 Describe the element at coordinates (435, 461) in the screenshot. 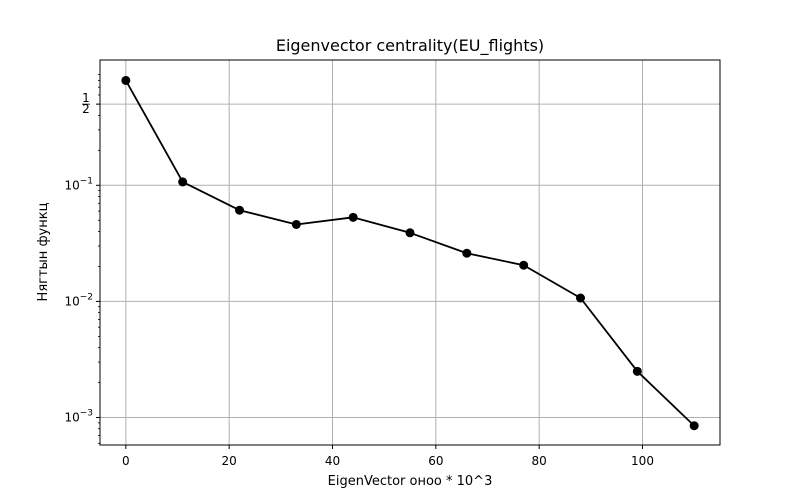

I see `x-tick-label: 60` at that location.